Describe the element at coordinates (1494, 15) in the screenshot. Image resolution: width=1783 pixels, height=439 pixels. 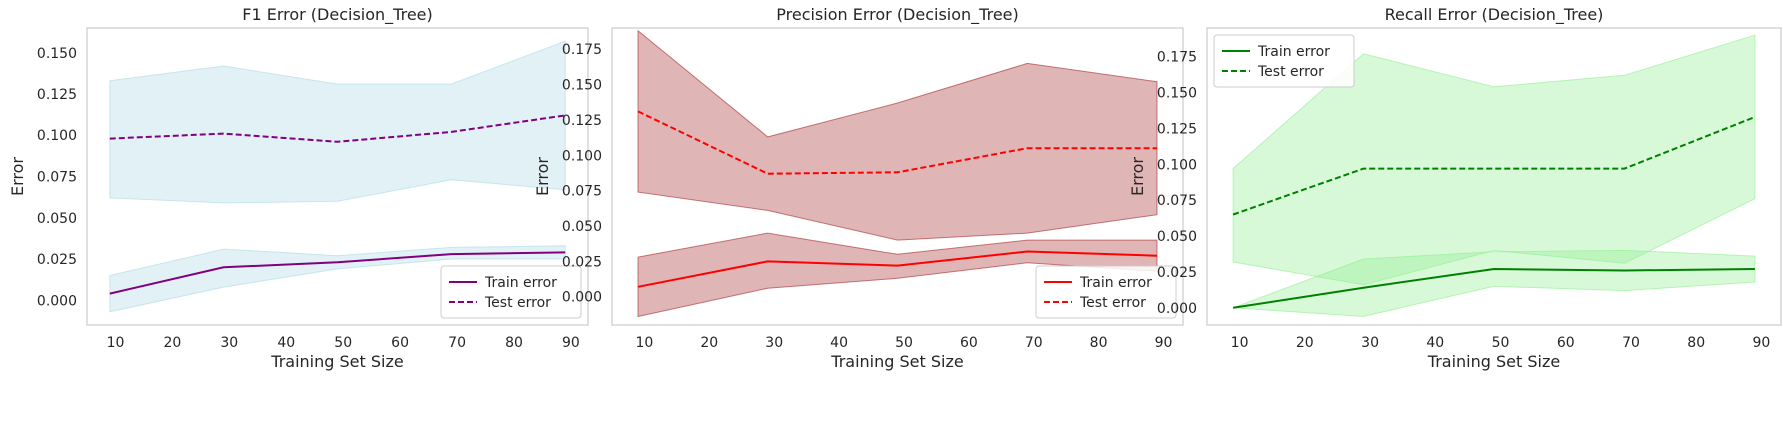
I see `chart-title: Recall Error (Decision_Tree)` at that location.